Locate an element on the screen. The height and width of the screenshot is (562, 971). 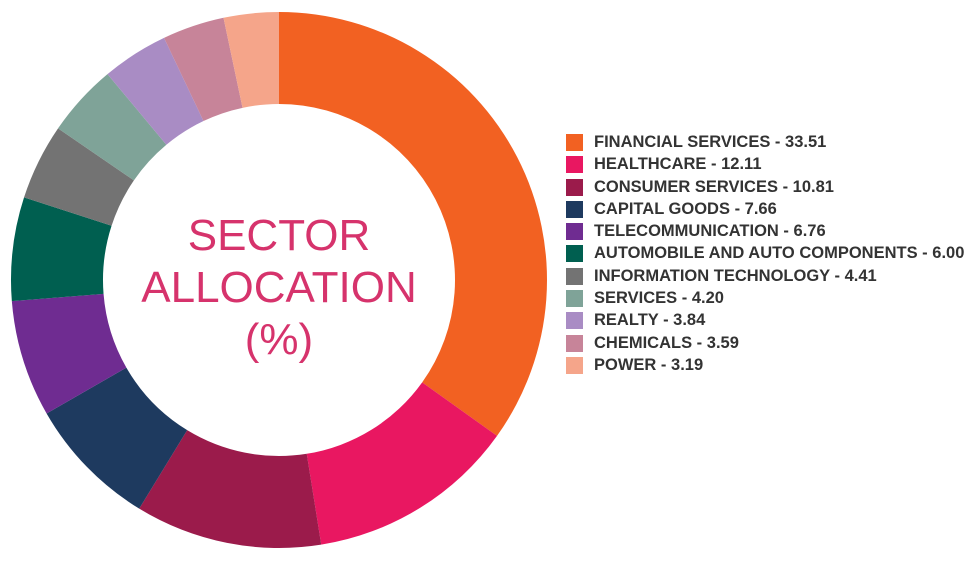
legend-text: AUTOMOBILE AND AUTO COMPONENTS6.00 is located at coordinates (782, 253).